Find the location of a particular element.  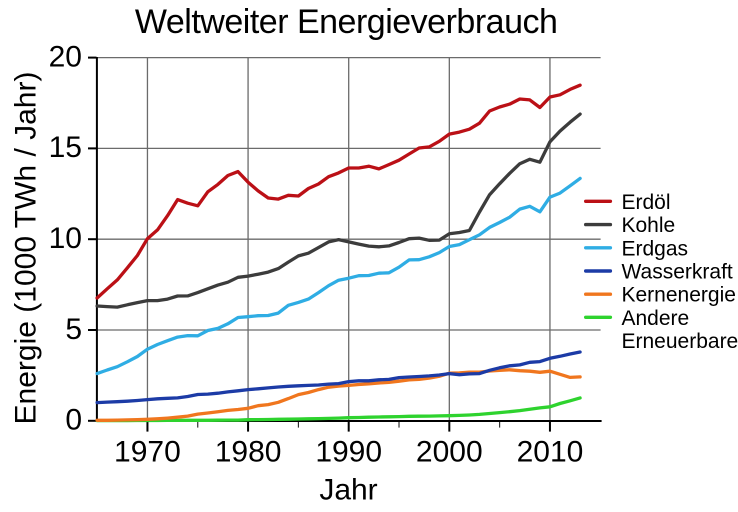

svg-text: Erneuerbare is located at coordinates (680, 341).